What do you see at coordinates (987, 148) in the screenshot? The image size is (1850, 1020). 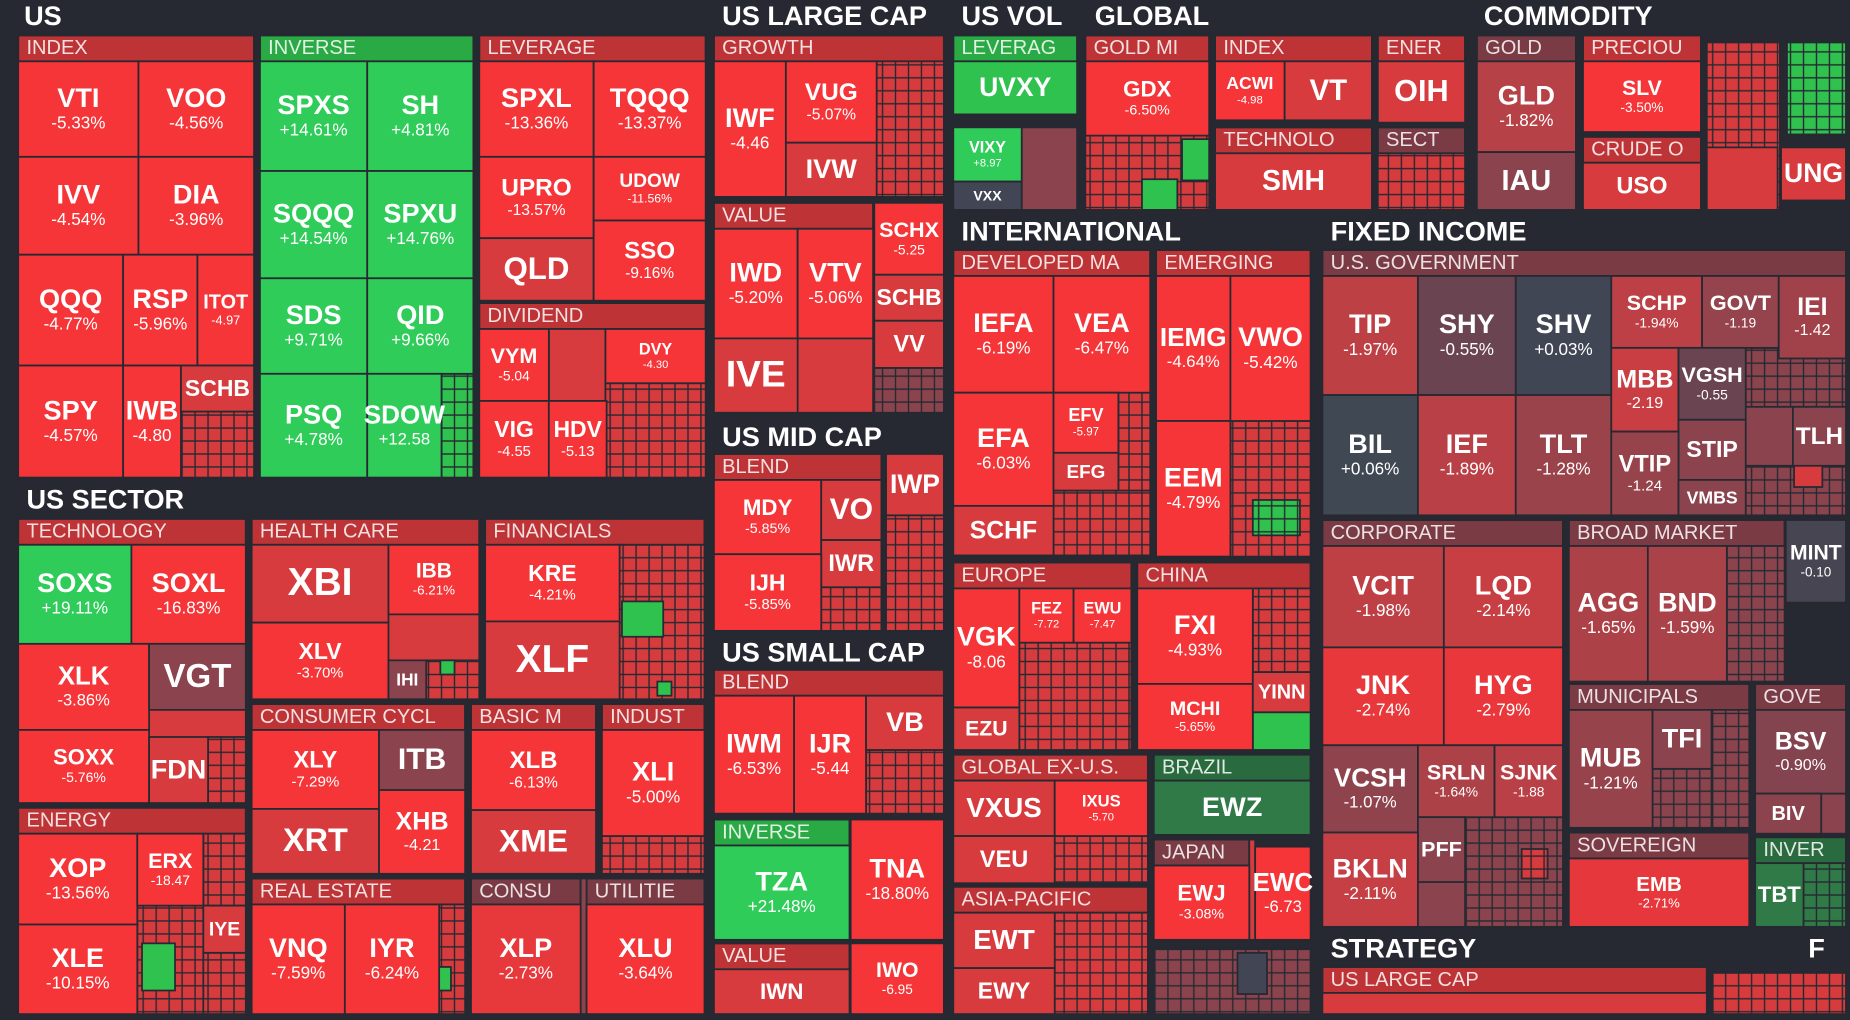 I see `tile-ticker: VIXY` at bounding box center [987, 148].